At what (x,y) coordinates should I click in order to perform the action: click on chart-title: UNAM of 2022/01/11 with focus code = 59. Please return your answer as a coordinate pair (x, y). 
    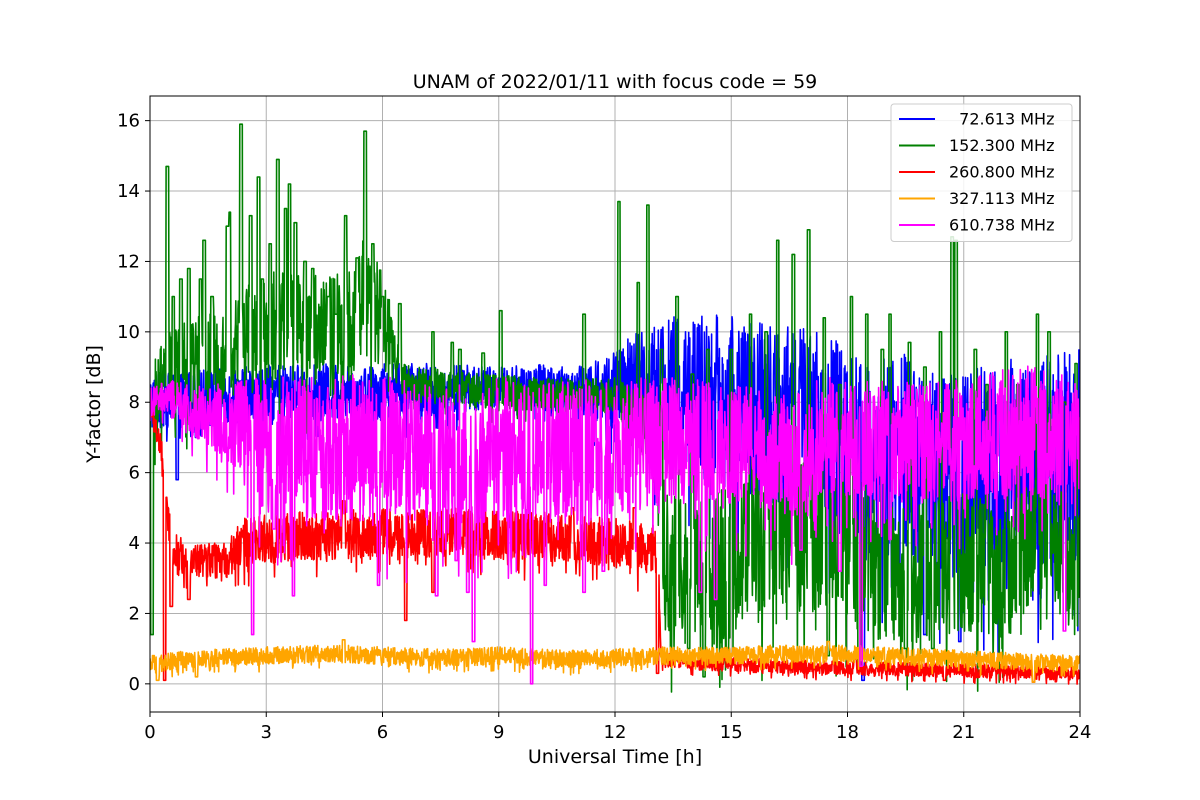
    Looking at the image, I should click on (615, 82).